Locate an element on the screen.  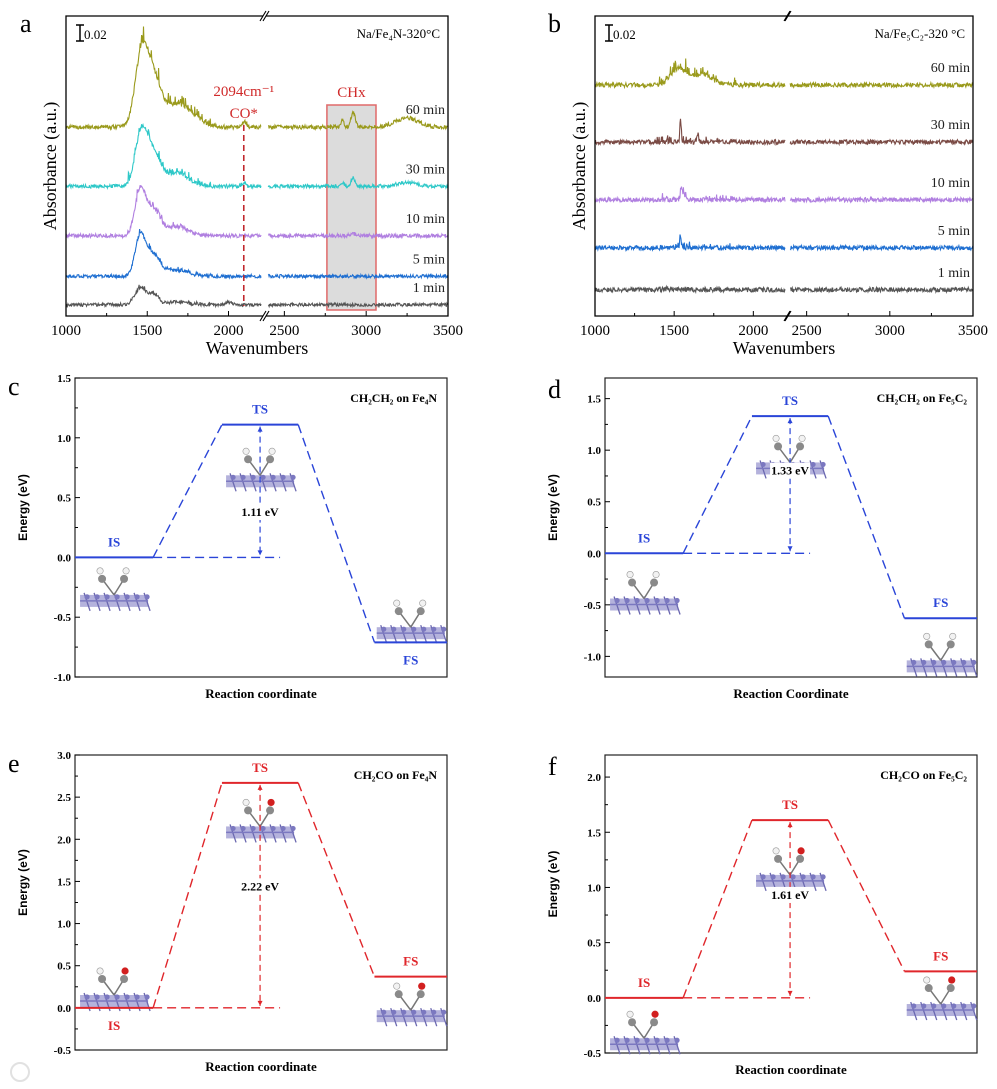
panel-letter: f is located at coordinates (552, 766).